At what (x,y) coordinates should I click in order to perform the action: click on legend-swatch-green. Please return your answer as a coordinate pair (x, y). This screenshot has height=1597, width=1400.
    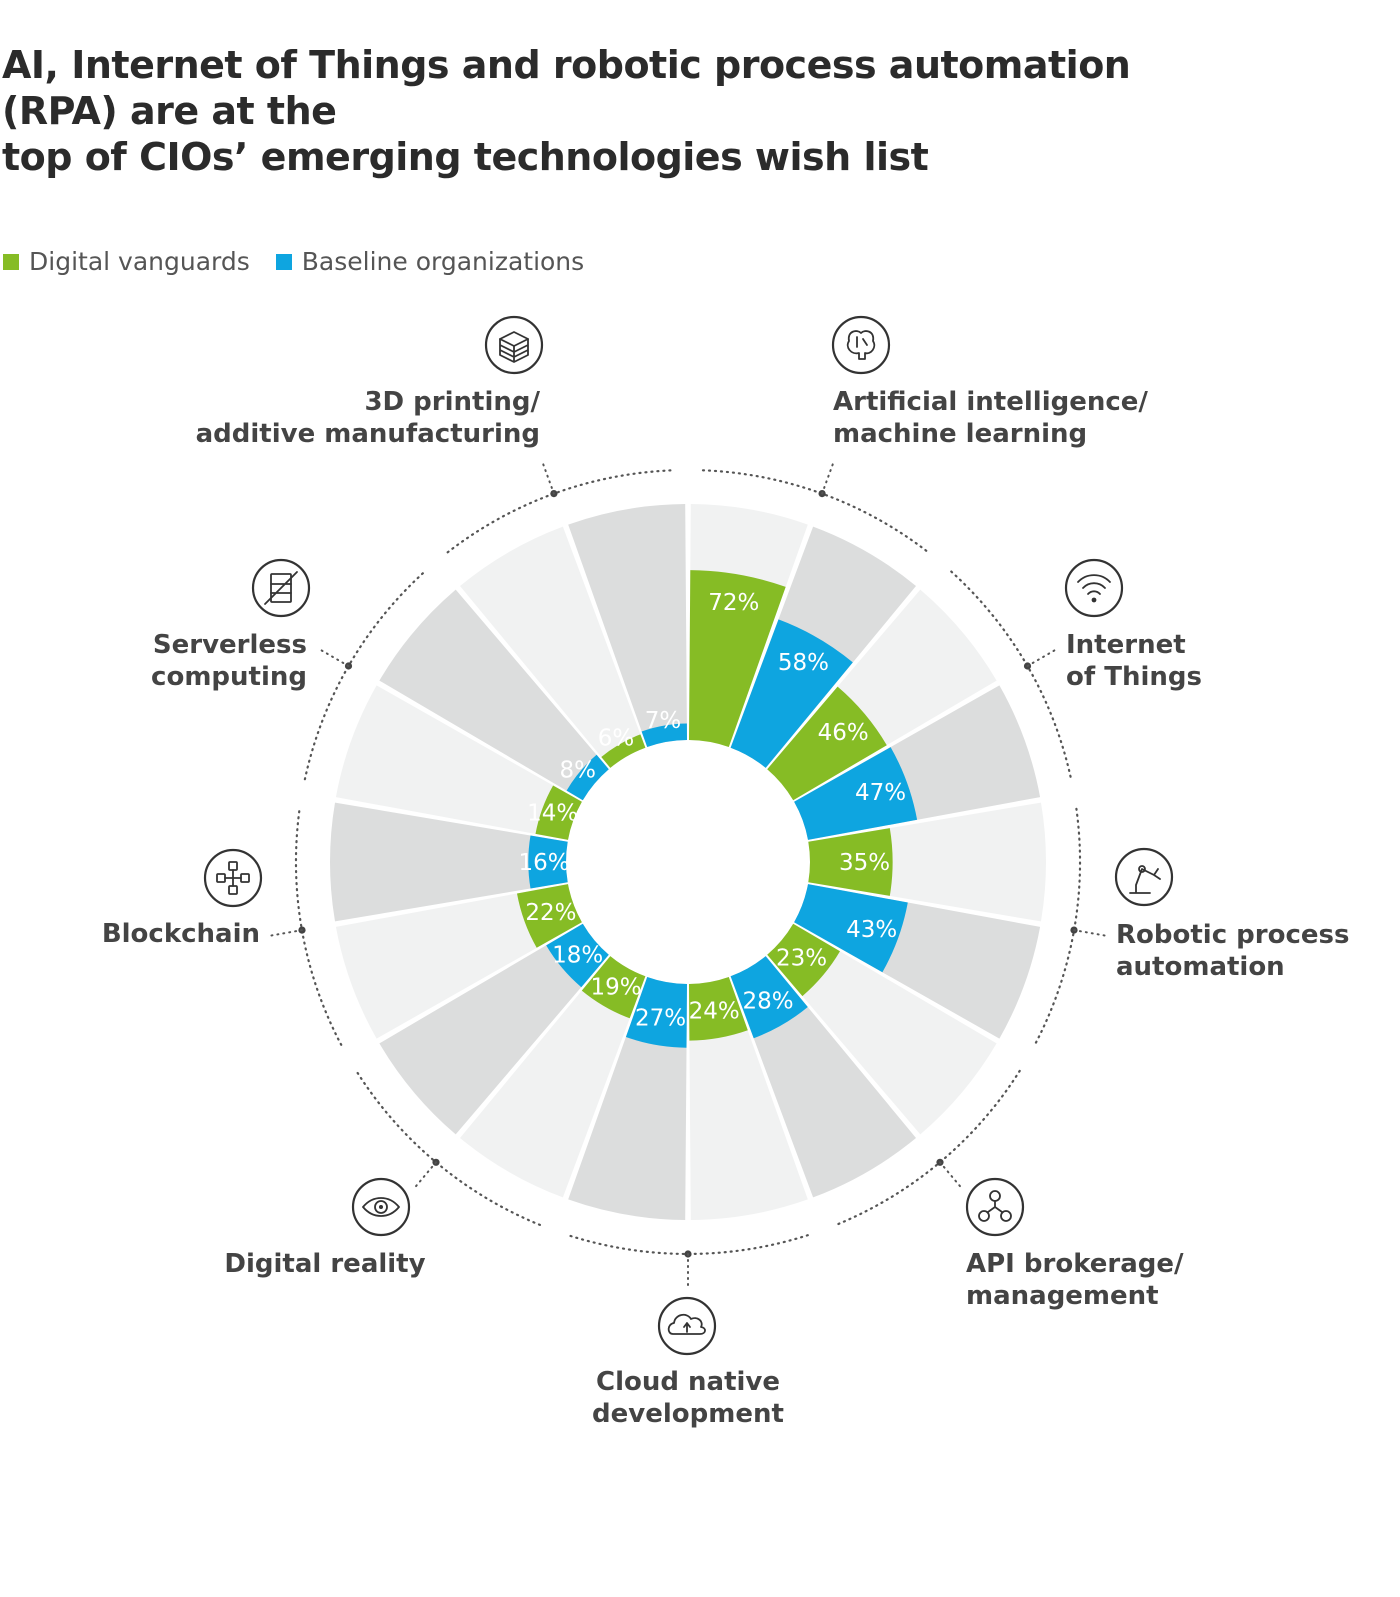
    Looking at the image, I should click on (11, 261).